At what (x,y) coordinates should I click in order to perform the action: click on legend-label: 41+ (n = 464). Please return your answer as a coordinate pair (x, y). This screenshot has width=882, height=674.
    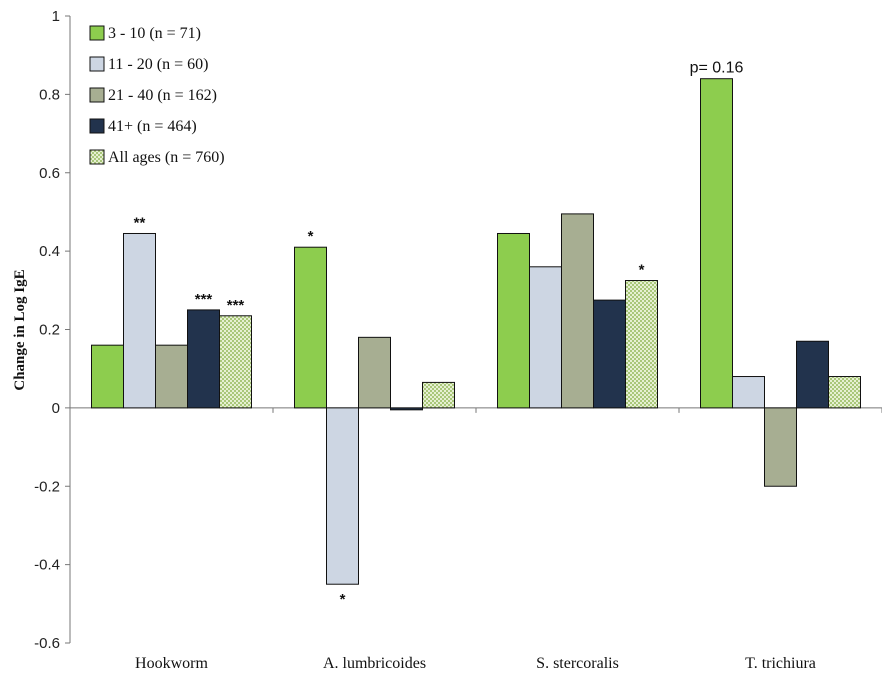
    Looking at the image, I should click on (152, 126).